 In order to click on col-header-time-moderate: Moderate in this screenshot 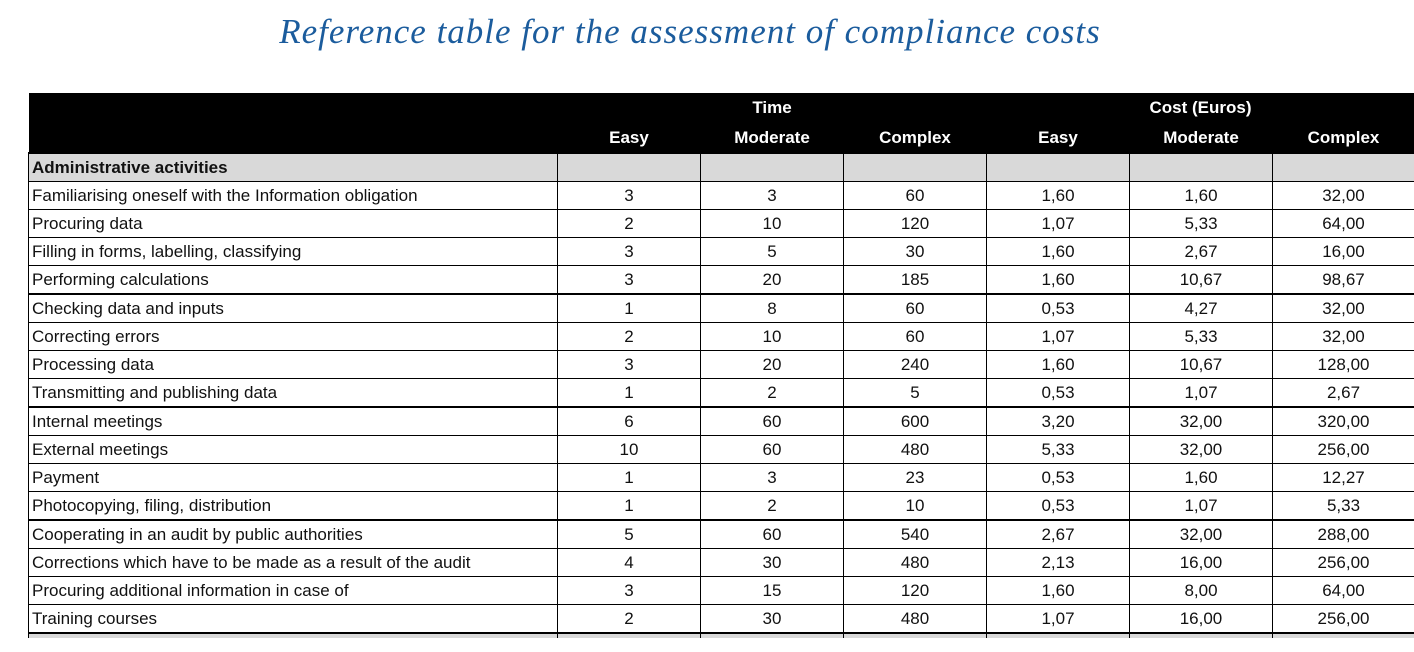, I will do `click(772, 138)`.